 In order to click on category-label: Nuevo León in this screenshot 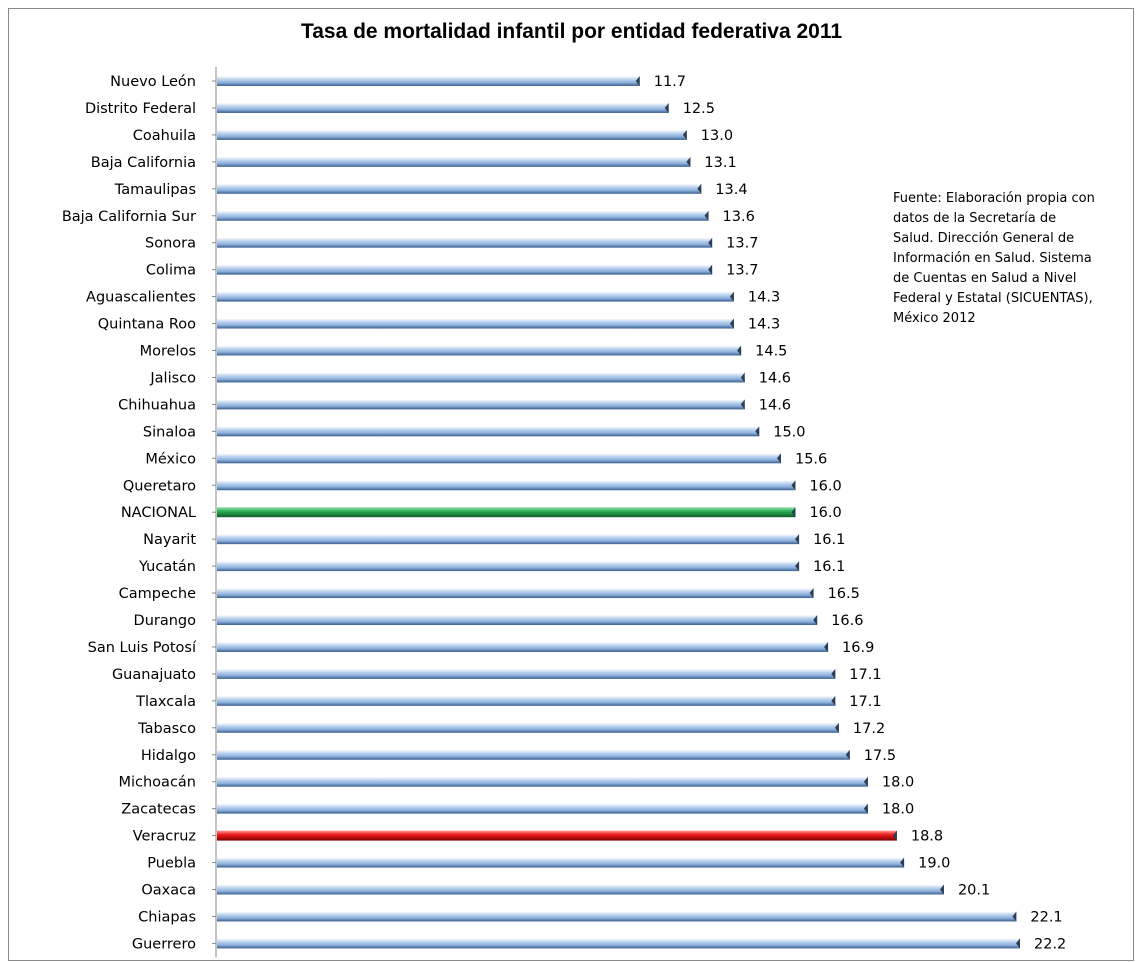, I will do `click(153, 82)`.